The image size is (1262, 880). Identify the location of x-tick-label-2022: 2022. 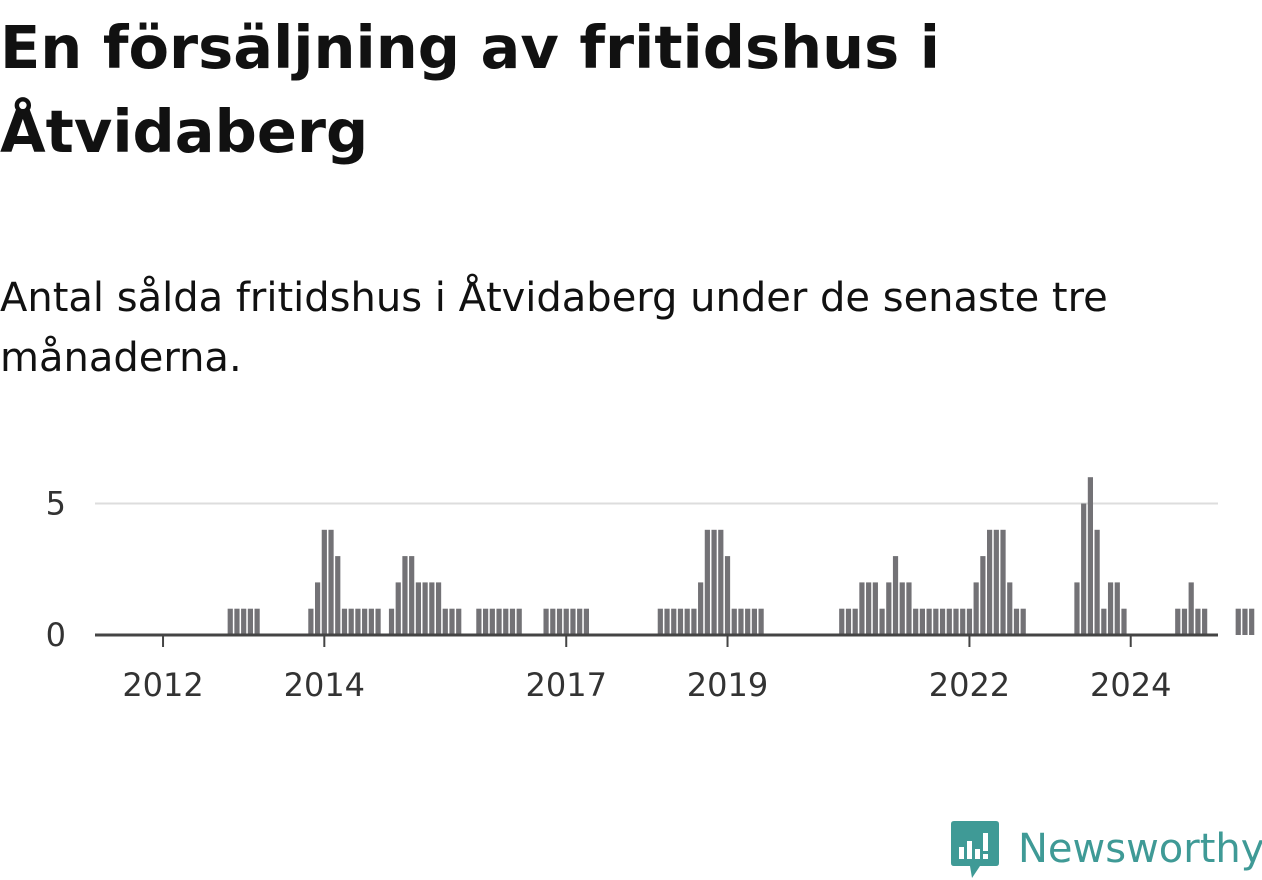
(969, 685).